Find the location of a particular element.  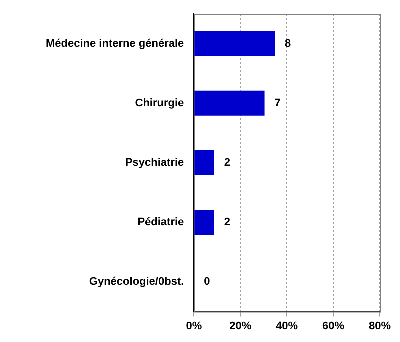

x-tick-label: 80% is located at coordinates (380, 326).